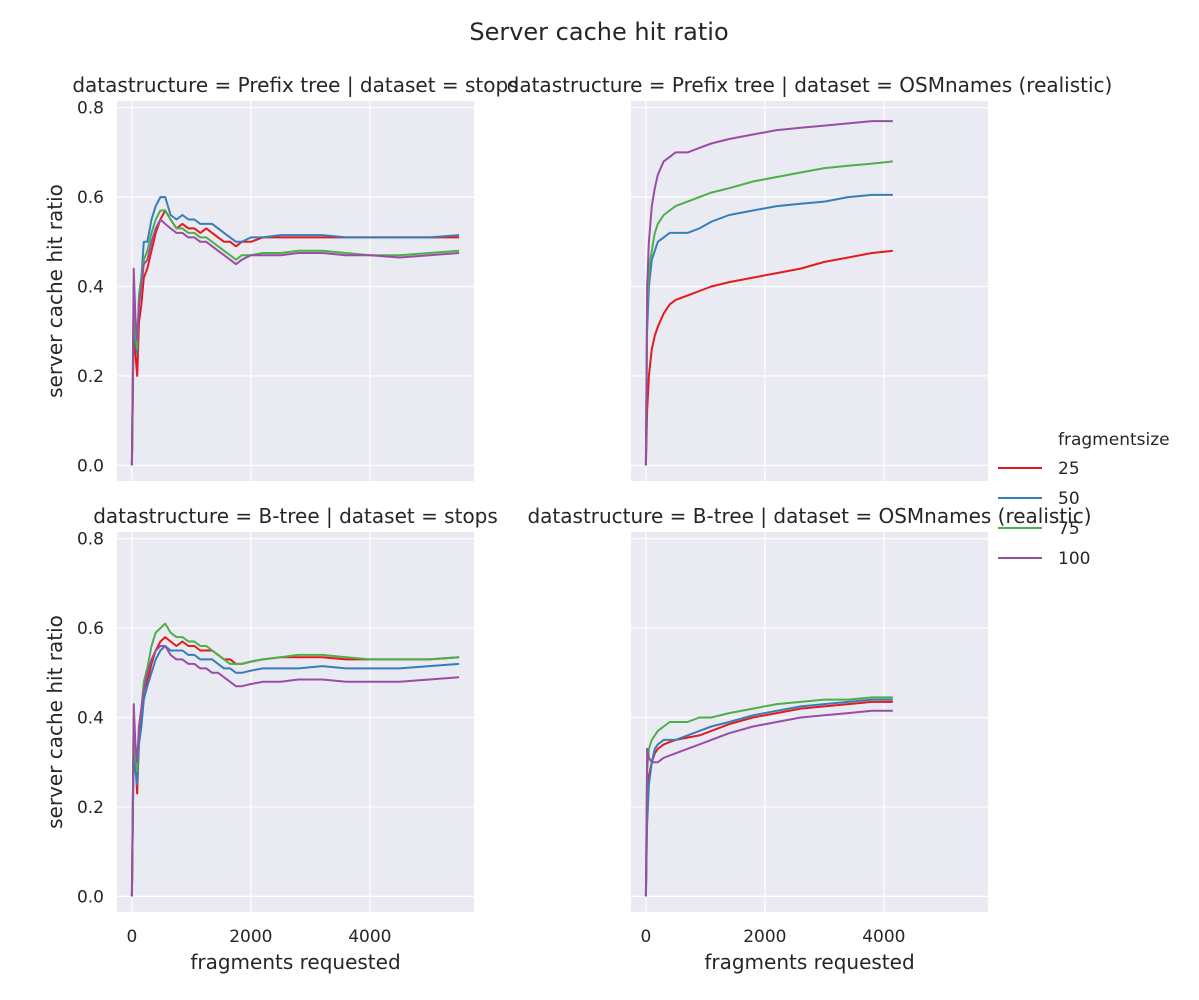 The width and height of the screenshot is (1199, 1000). What do you see at coordinates (1114, 440) in the screenshot?
I see `legend-title: fragmentsize` at bounding box center [1114, 440].